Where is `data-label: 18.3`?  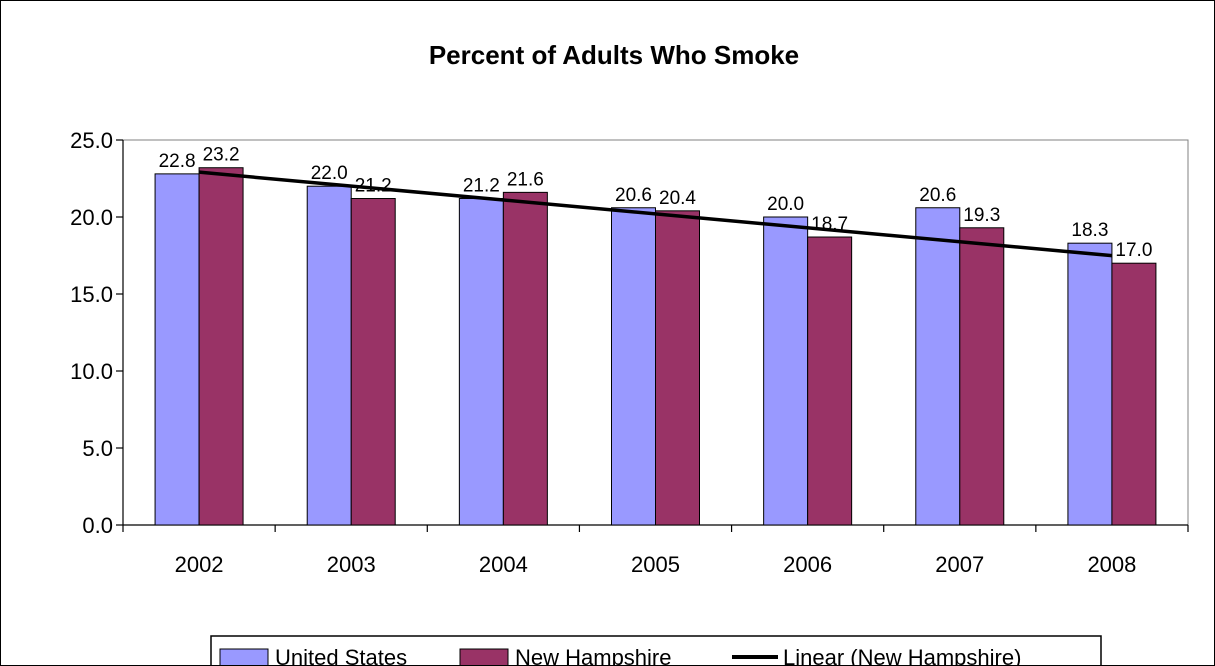
data-label: 18.3 is located at coordinates (1089, 230).